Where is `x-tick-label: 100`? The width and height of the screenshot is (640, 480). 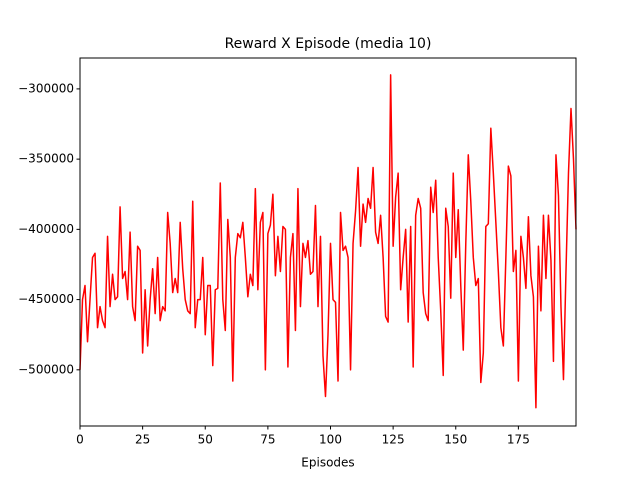
x-tick-label: 100 is located at coordinates (330, 440).